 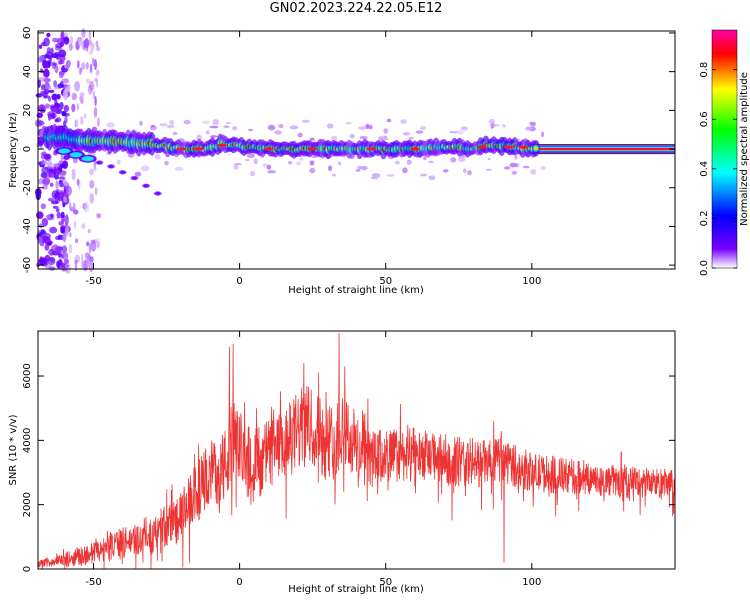 I want to click on spectrogram-y-tick-label: 20, so click(x=27, y=110).